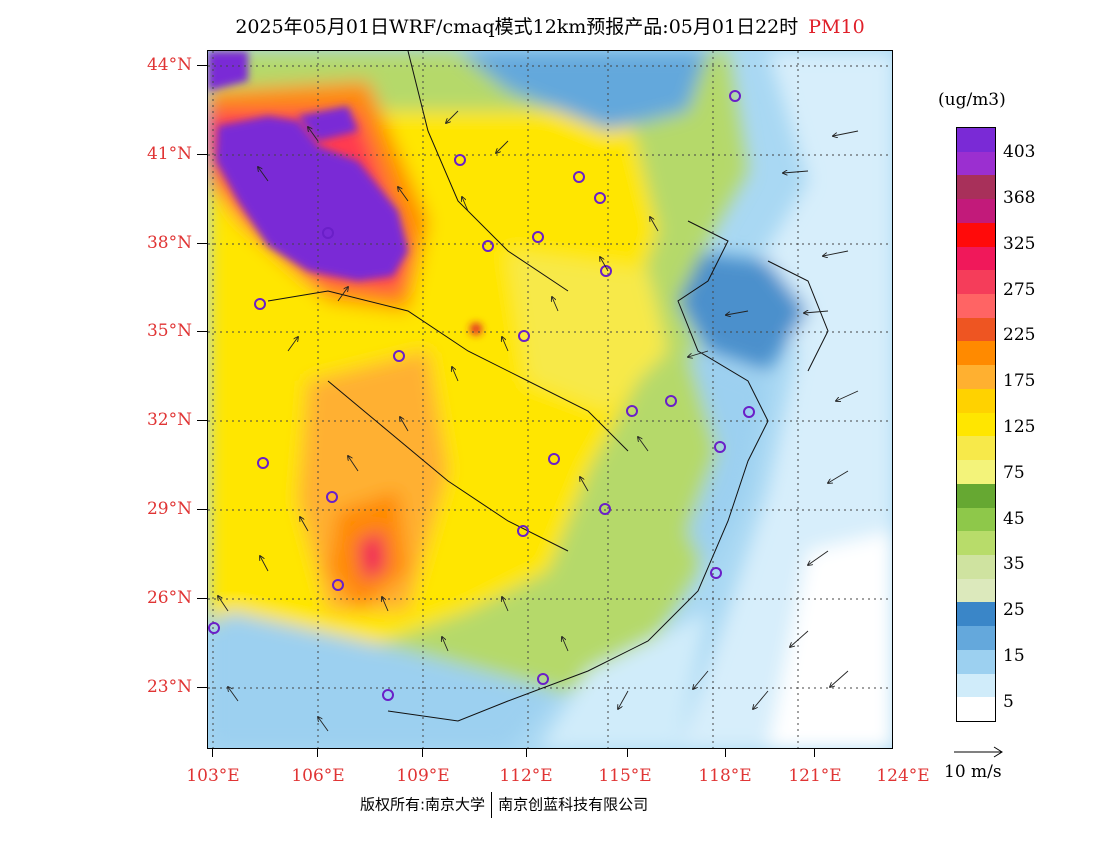 This screenshot has height=850, width=1100. What do you see at coordinates (1019, 290) in the screenshot?
I see `colorbar-label: 275` at bounding box center [1019, 290].